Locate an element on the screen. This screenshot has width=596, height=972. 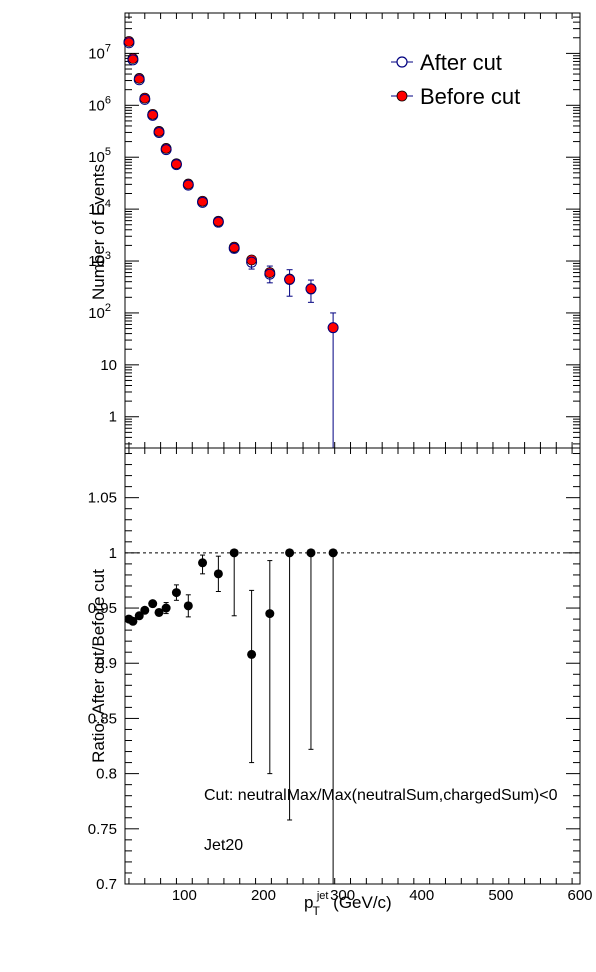
legend-label-before-cut: Before cut is located at coordinates (470, 96).